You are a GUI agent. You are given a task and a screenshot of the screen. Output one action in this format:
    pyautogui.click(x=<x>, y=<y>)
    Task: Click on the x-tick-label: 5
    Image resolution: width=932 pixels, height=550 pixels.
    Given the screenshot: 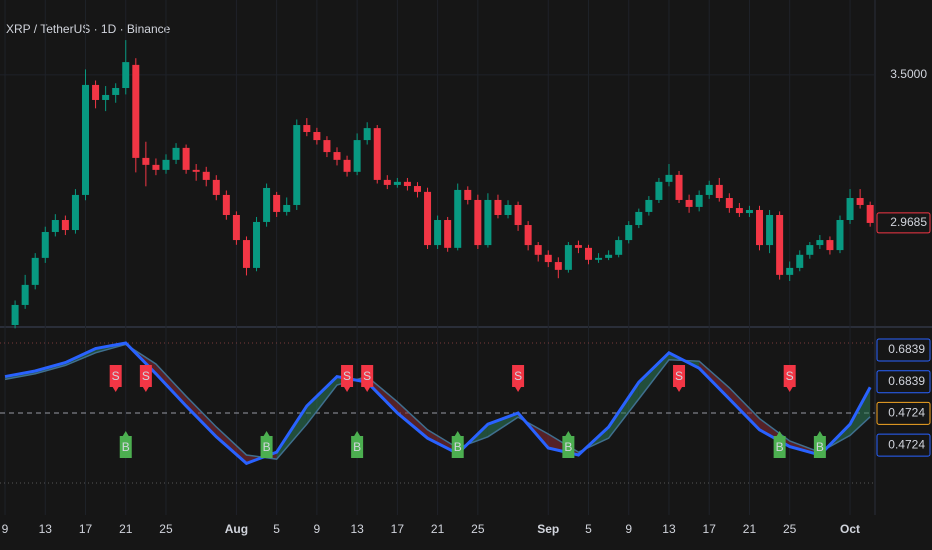 What is the action you would take?
    pyautogui.click(x=276, y=529)
    